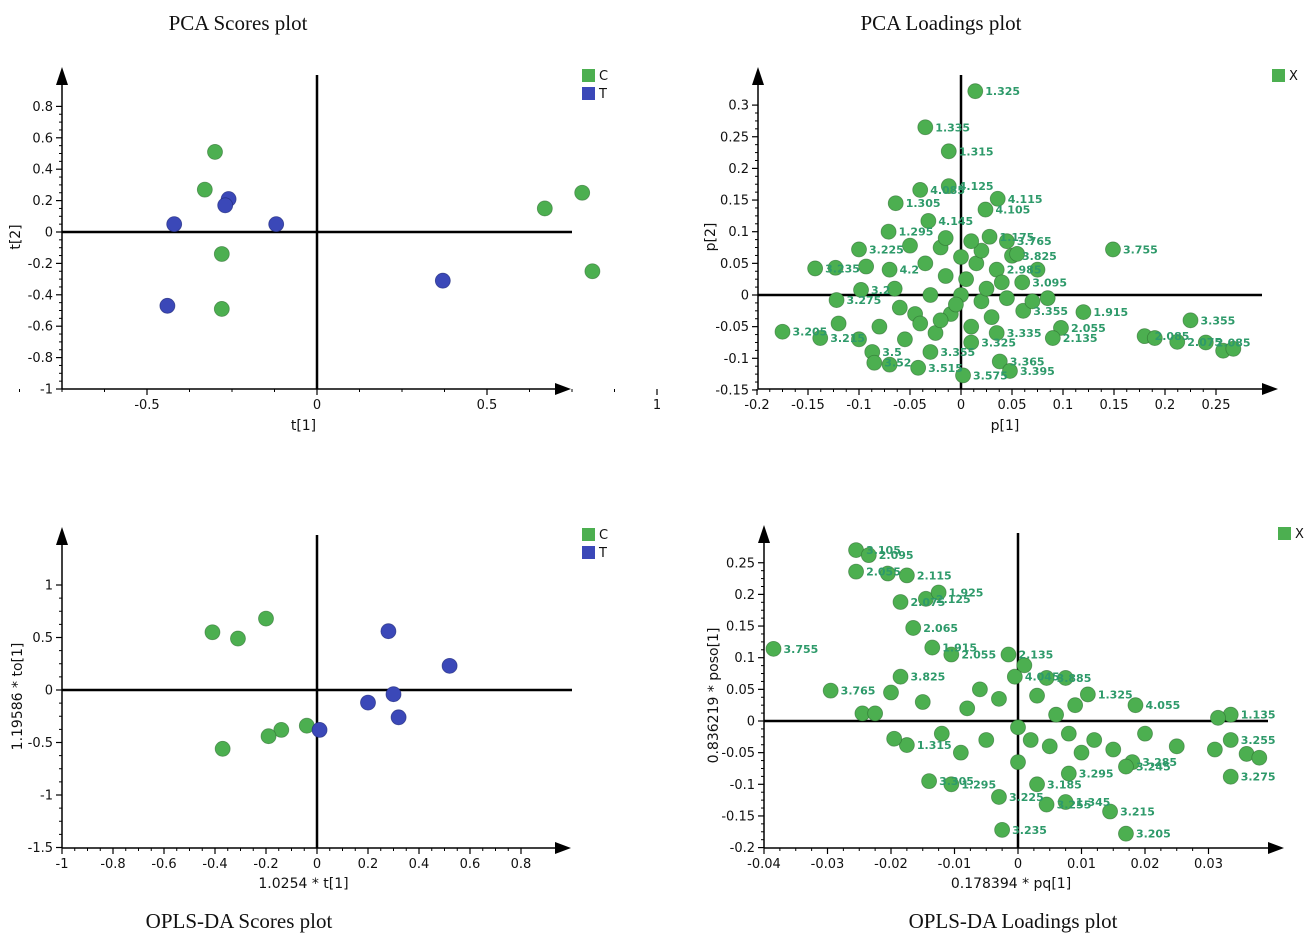 The height and width of the screenshot is (936, 1314). Describe the element at coordinates (1204, 342) in the screenshot. I see `pca-loadings-point-label: 2.075` at that location.